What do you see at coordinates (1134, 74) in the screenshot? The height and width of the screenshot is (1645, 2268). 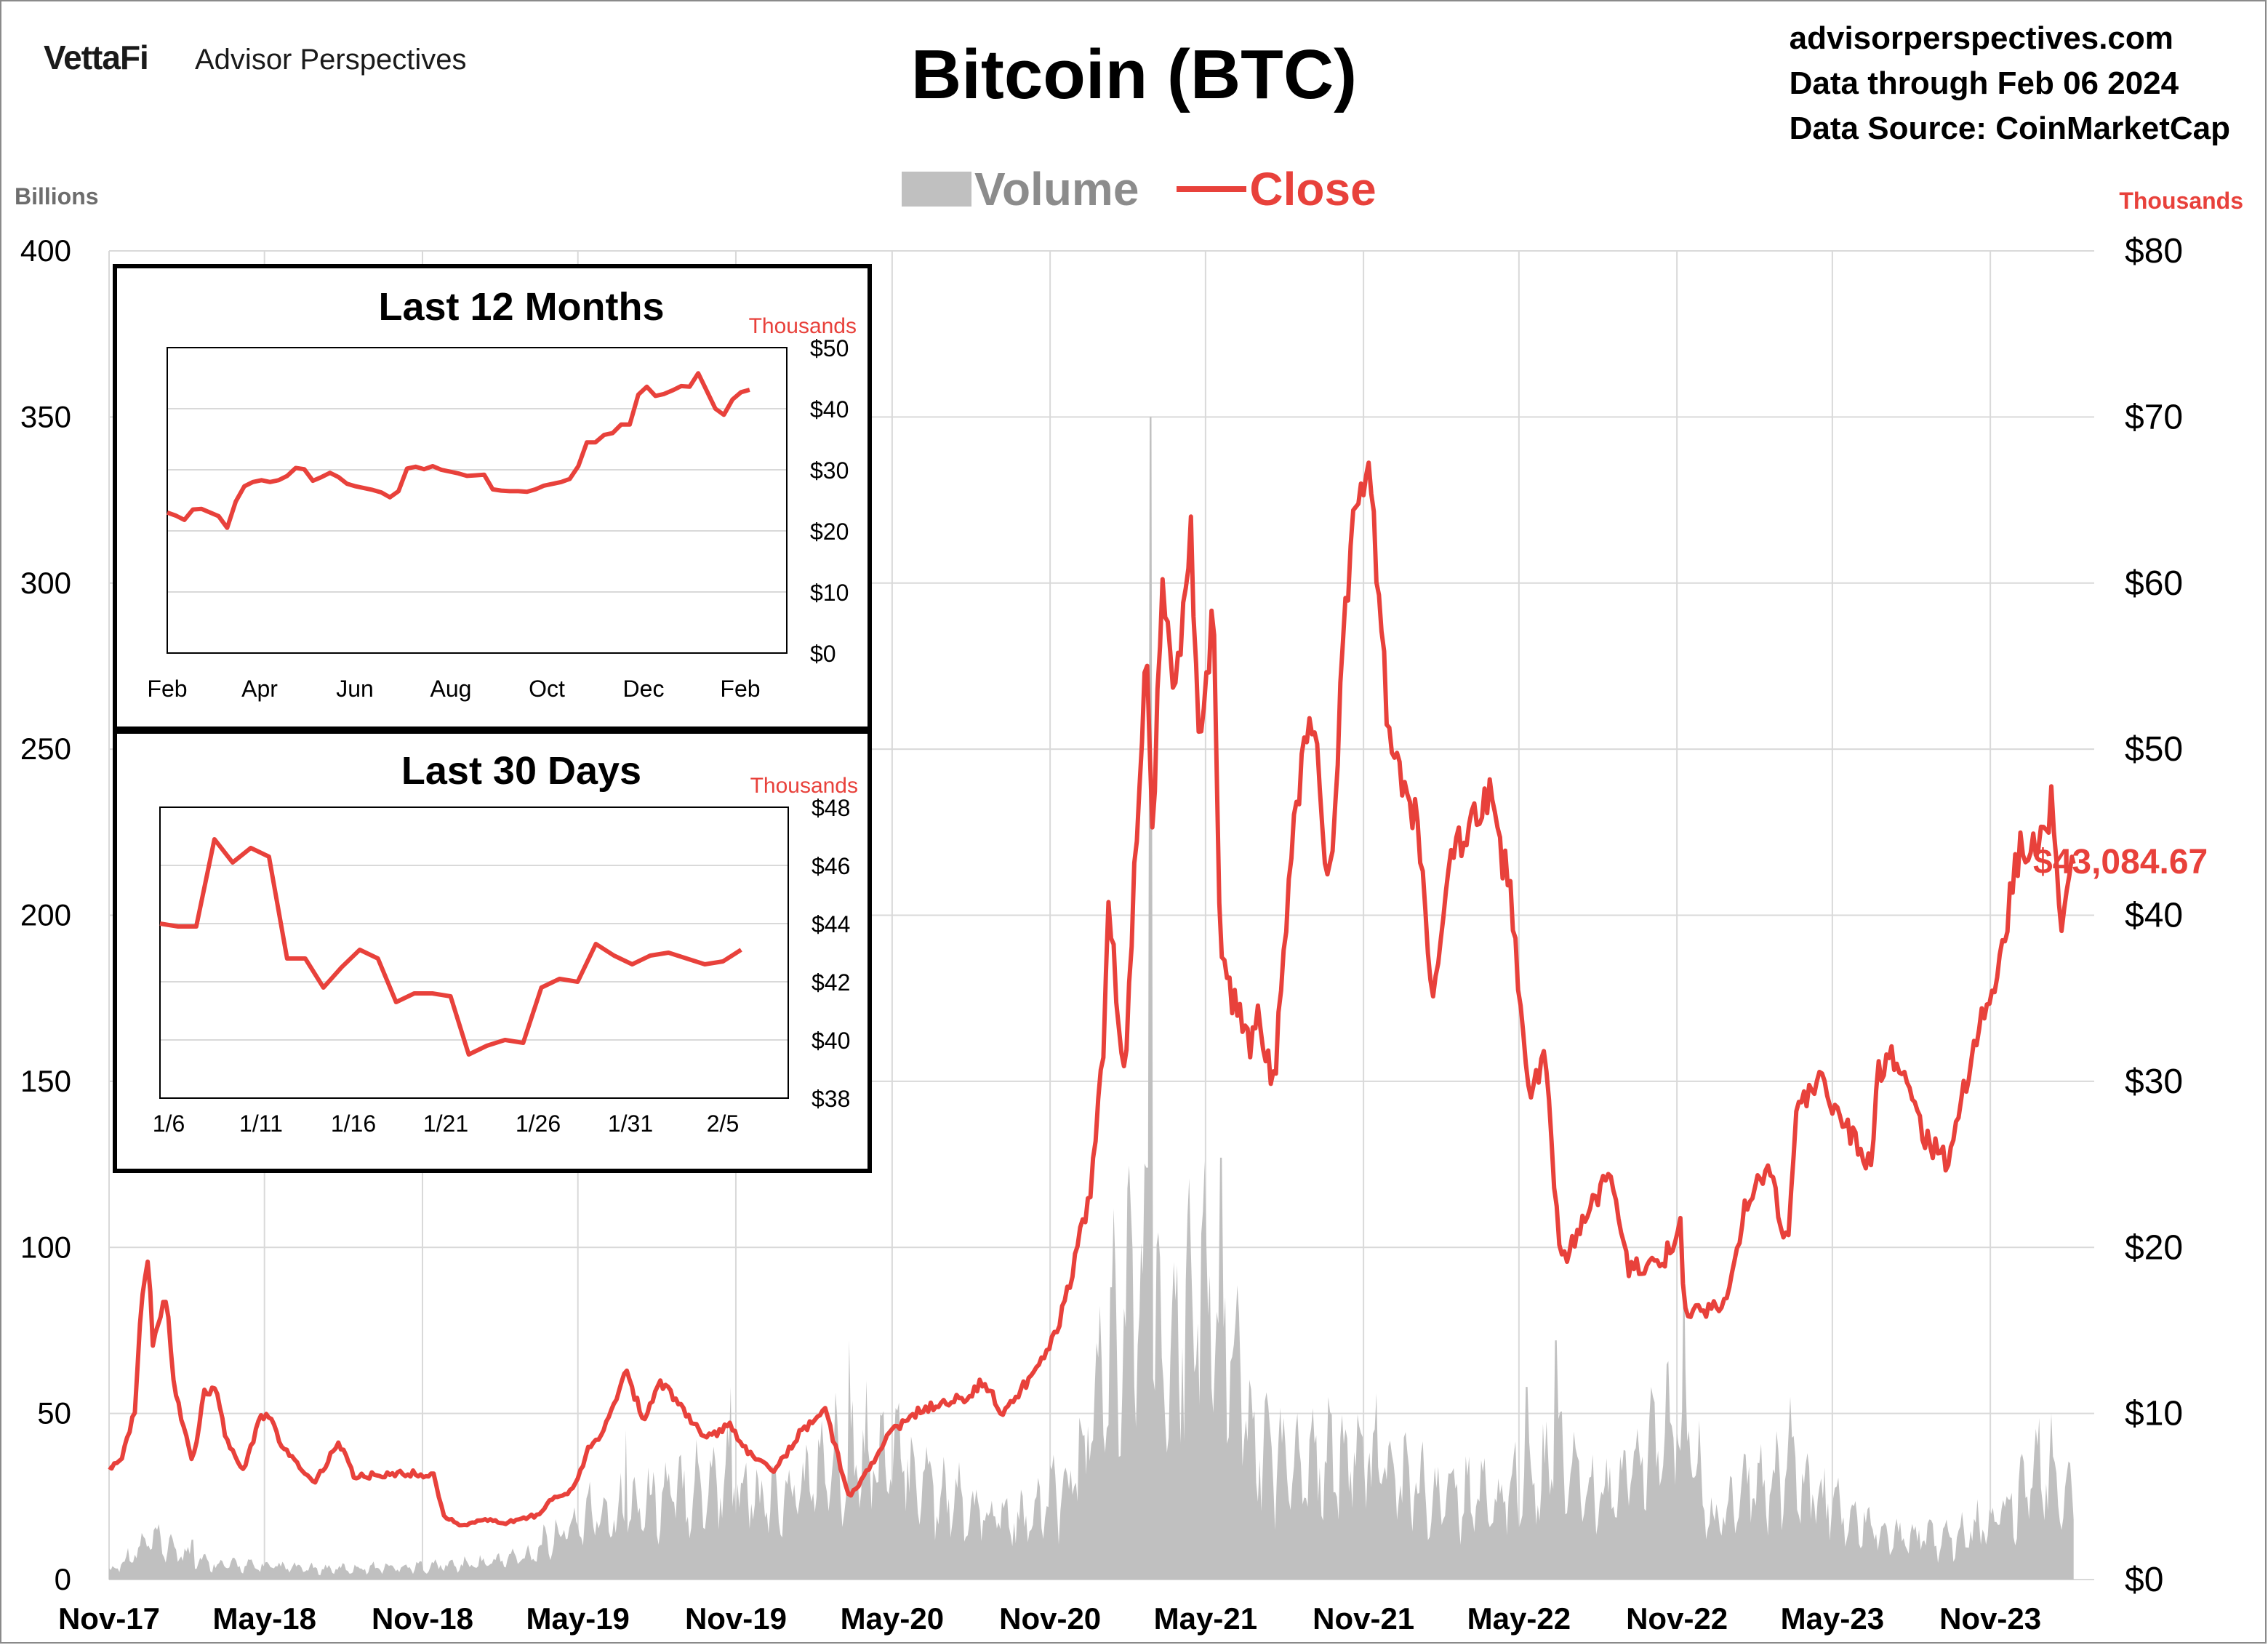 I see `chart-title: Bitcoin (BTC)` at bounding box center [1134, 74].